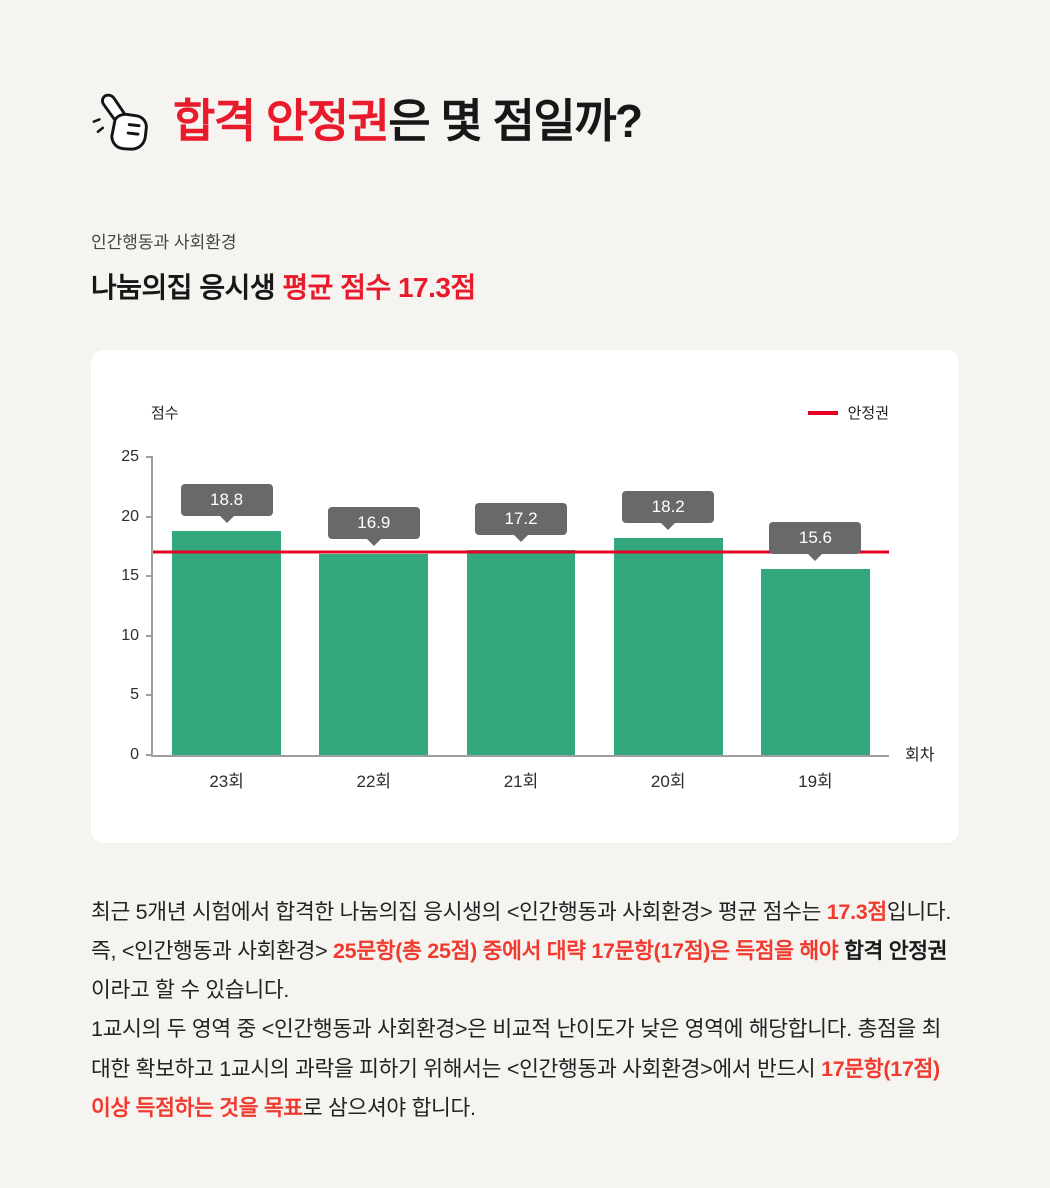 This screenshot has height=1188, width=1050. I want to click on intro-section: 인간행동과 사회환경 나눔의집 응시생 평균 점수 17.3점, so click(525, 267).